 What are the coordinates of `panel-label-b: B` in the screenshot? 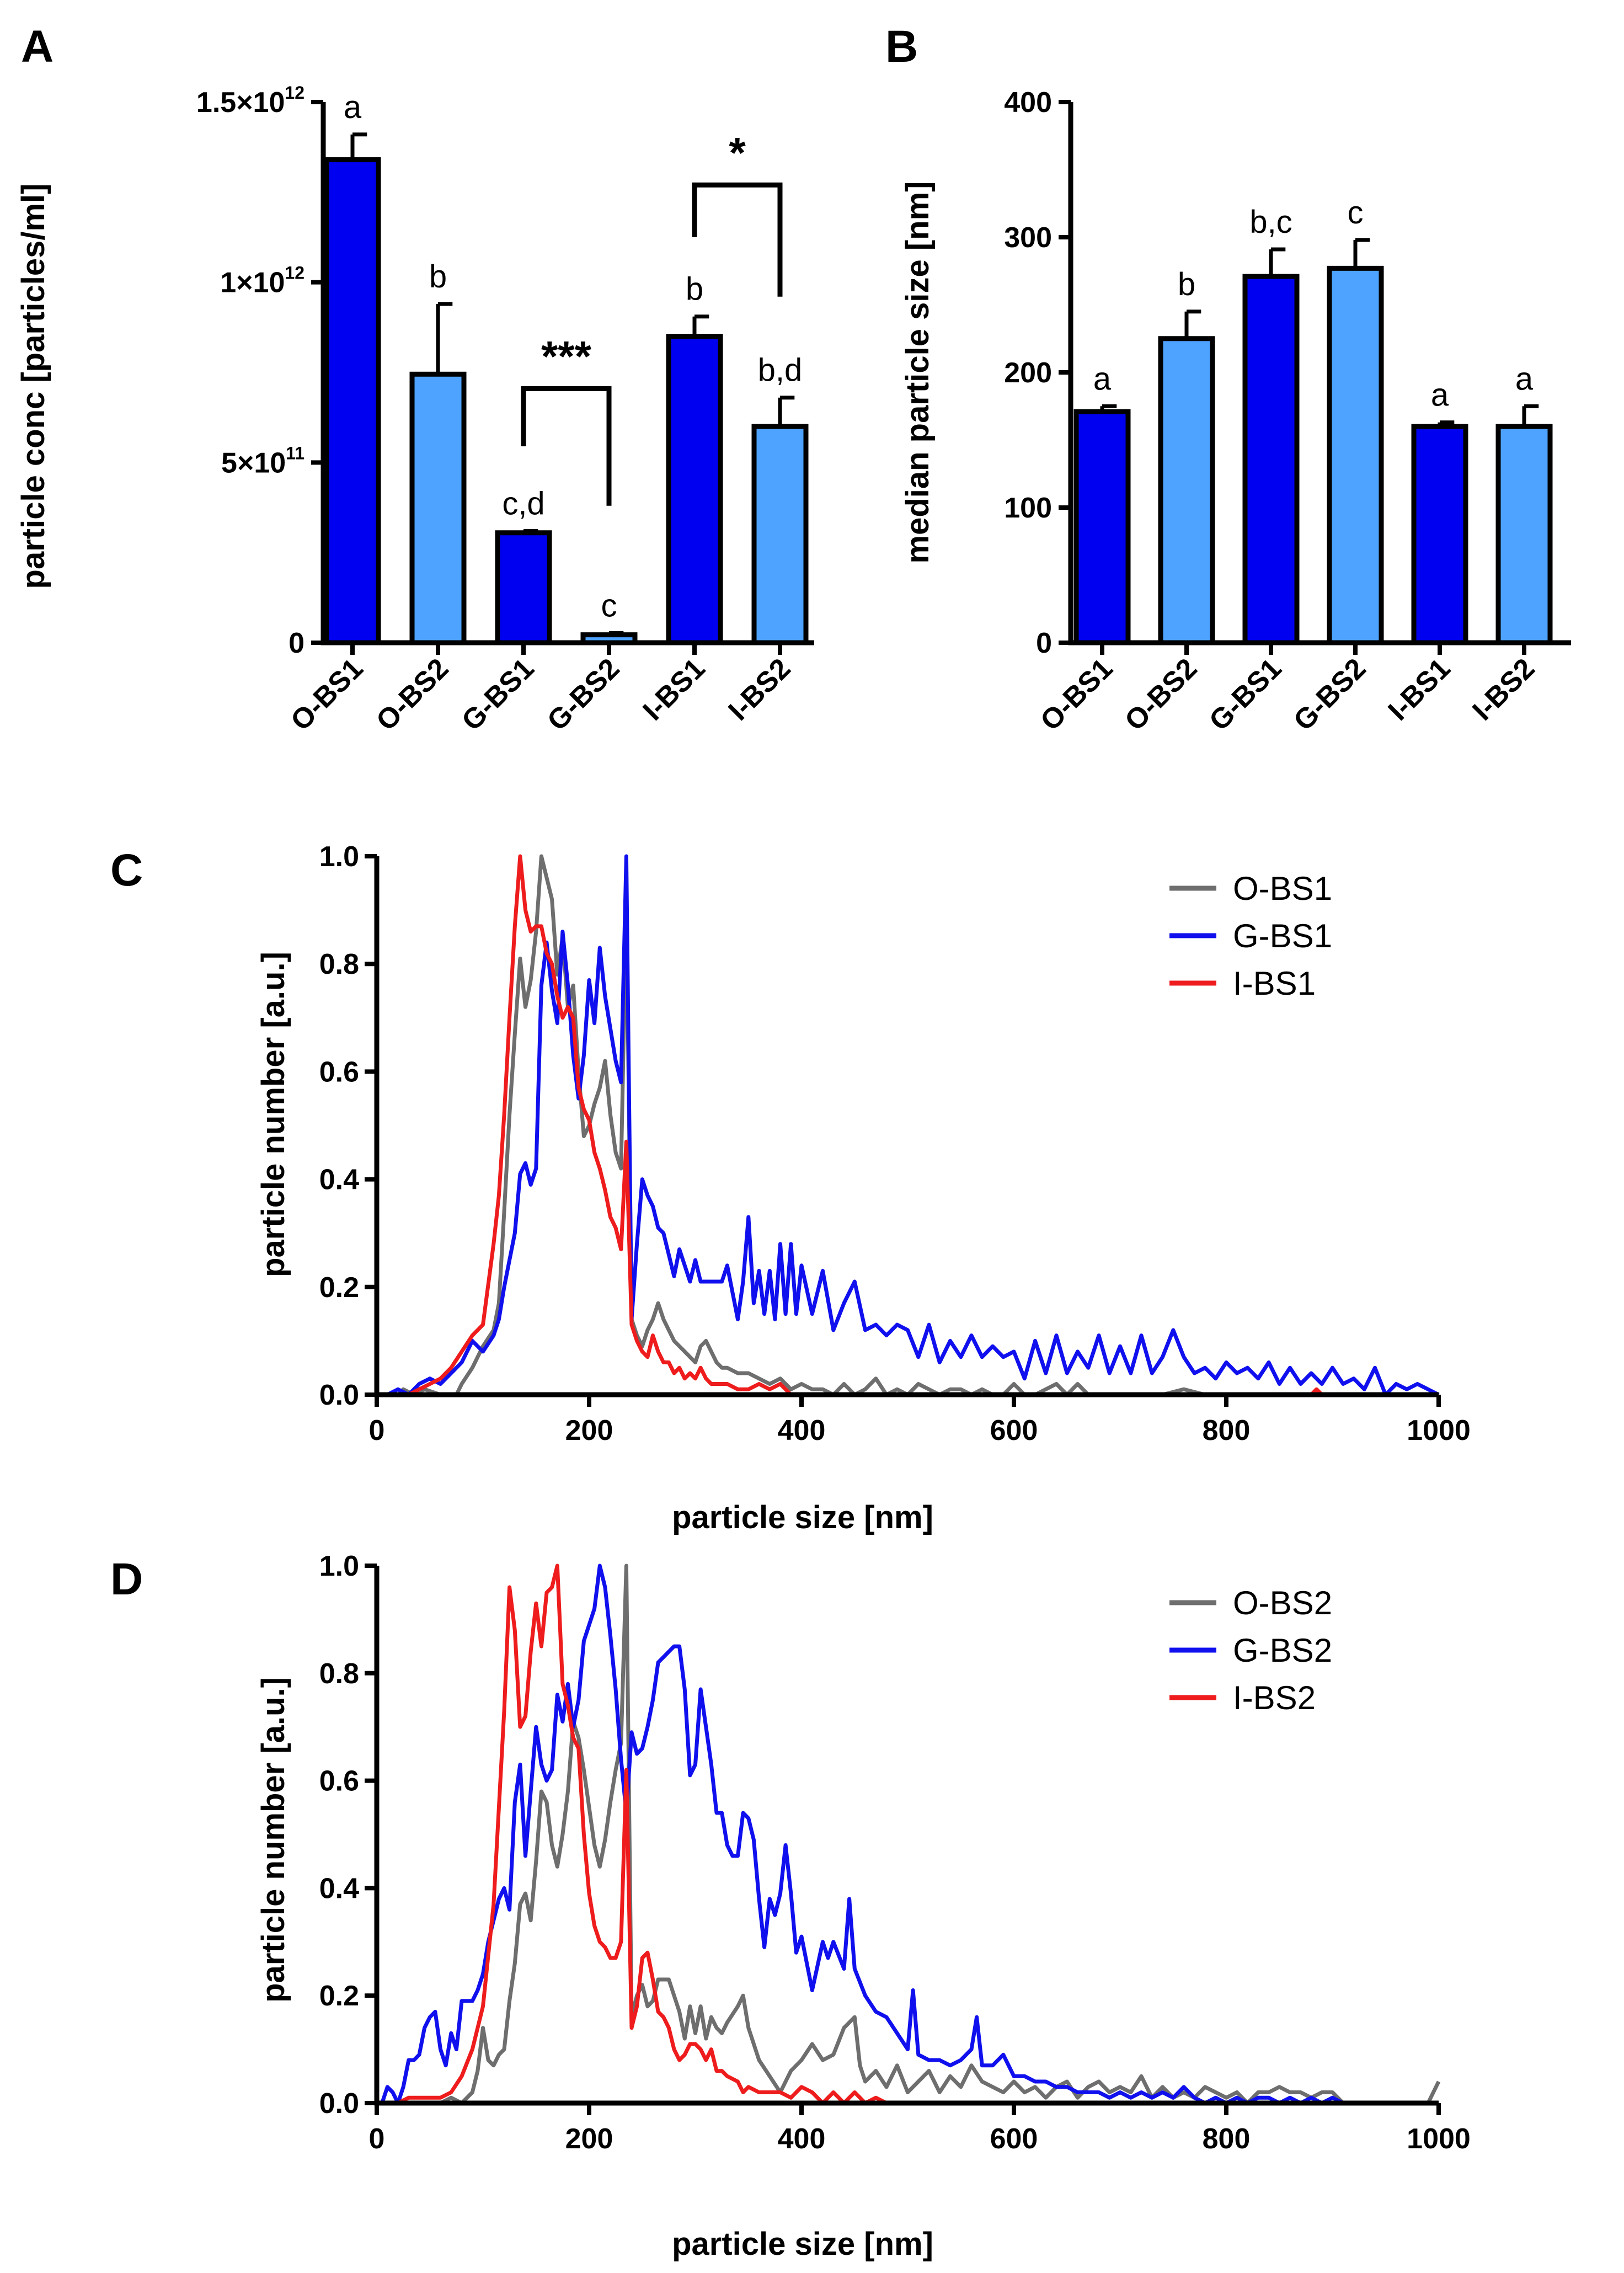 It's located at (901, 47).